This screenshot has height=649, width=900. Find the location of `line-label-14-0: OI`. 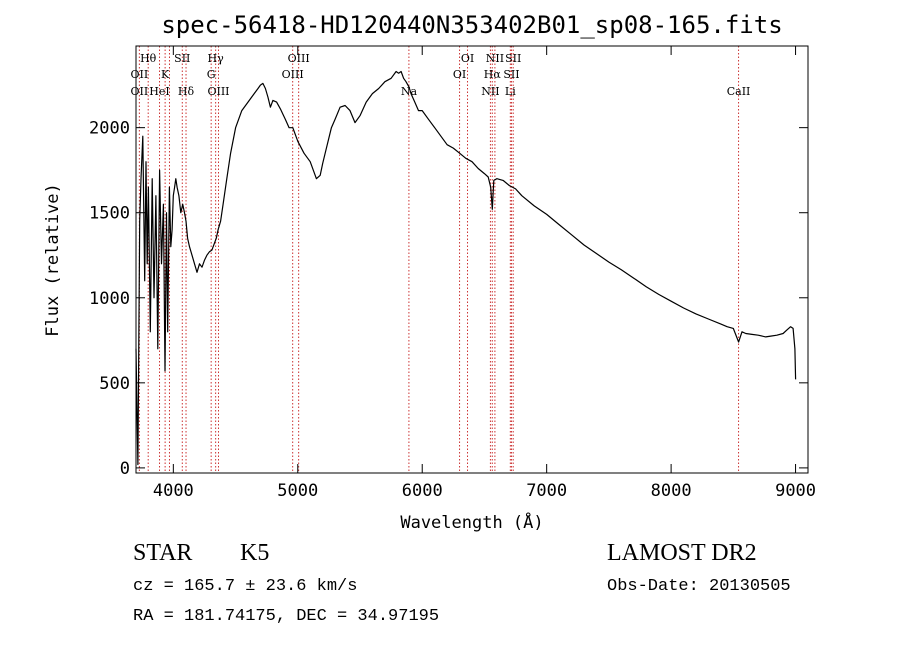

line-label-14-0: OI is located at coordinates (467, 58).